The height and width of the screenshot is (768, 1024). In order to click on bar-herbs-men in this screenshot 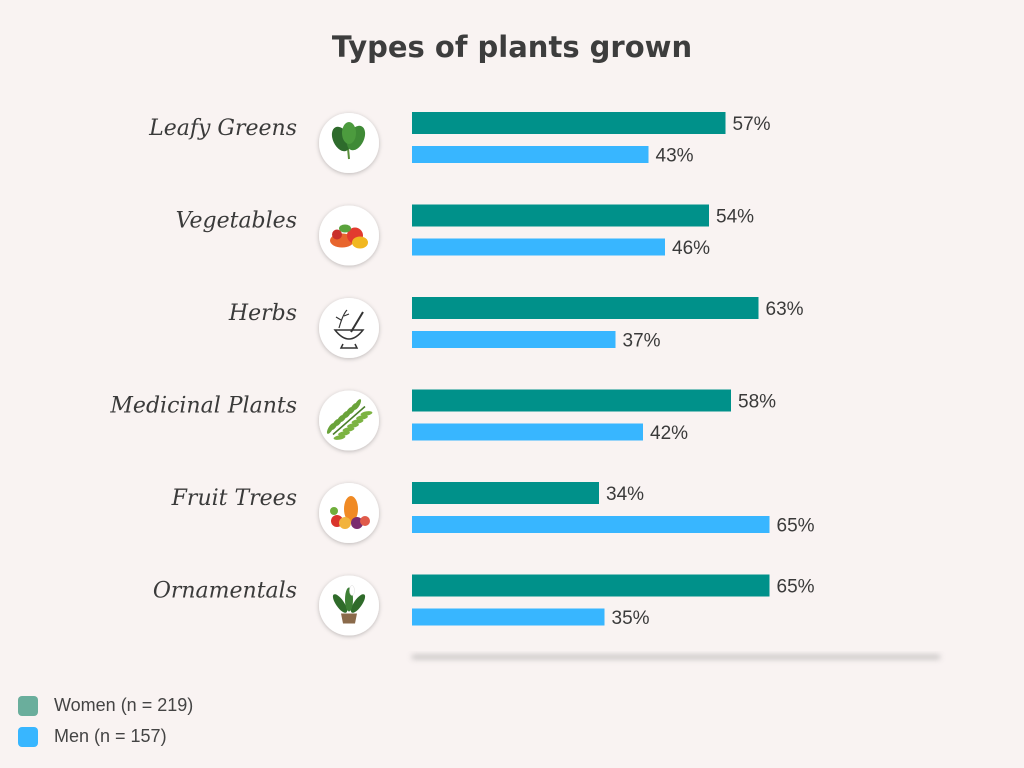, I will do `click(514, 339)`.